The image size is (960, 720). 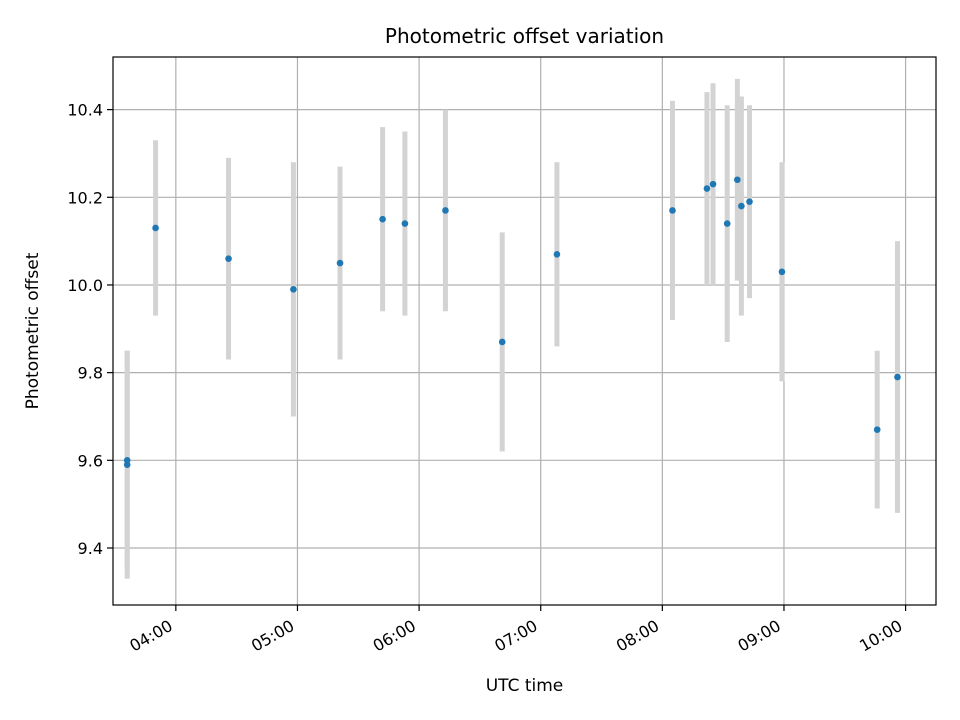 I want to click on y-axis-label: Photometric offset, so click(x=33, y=330).